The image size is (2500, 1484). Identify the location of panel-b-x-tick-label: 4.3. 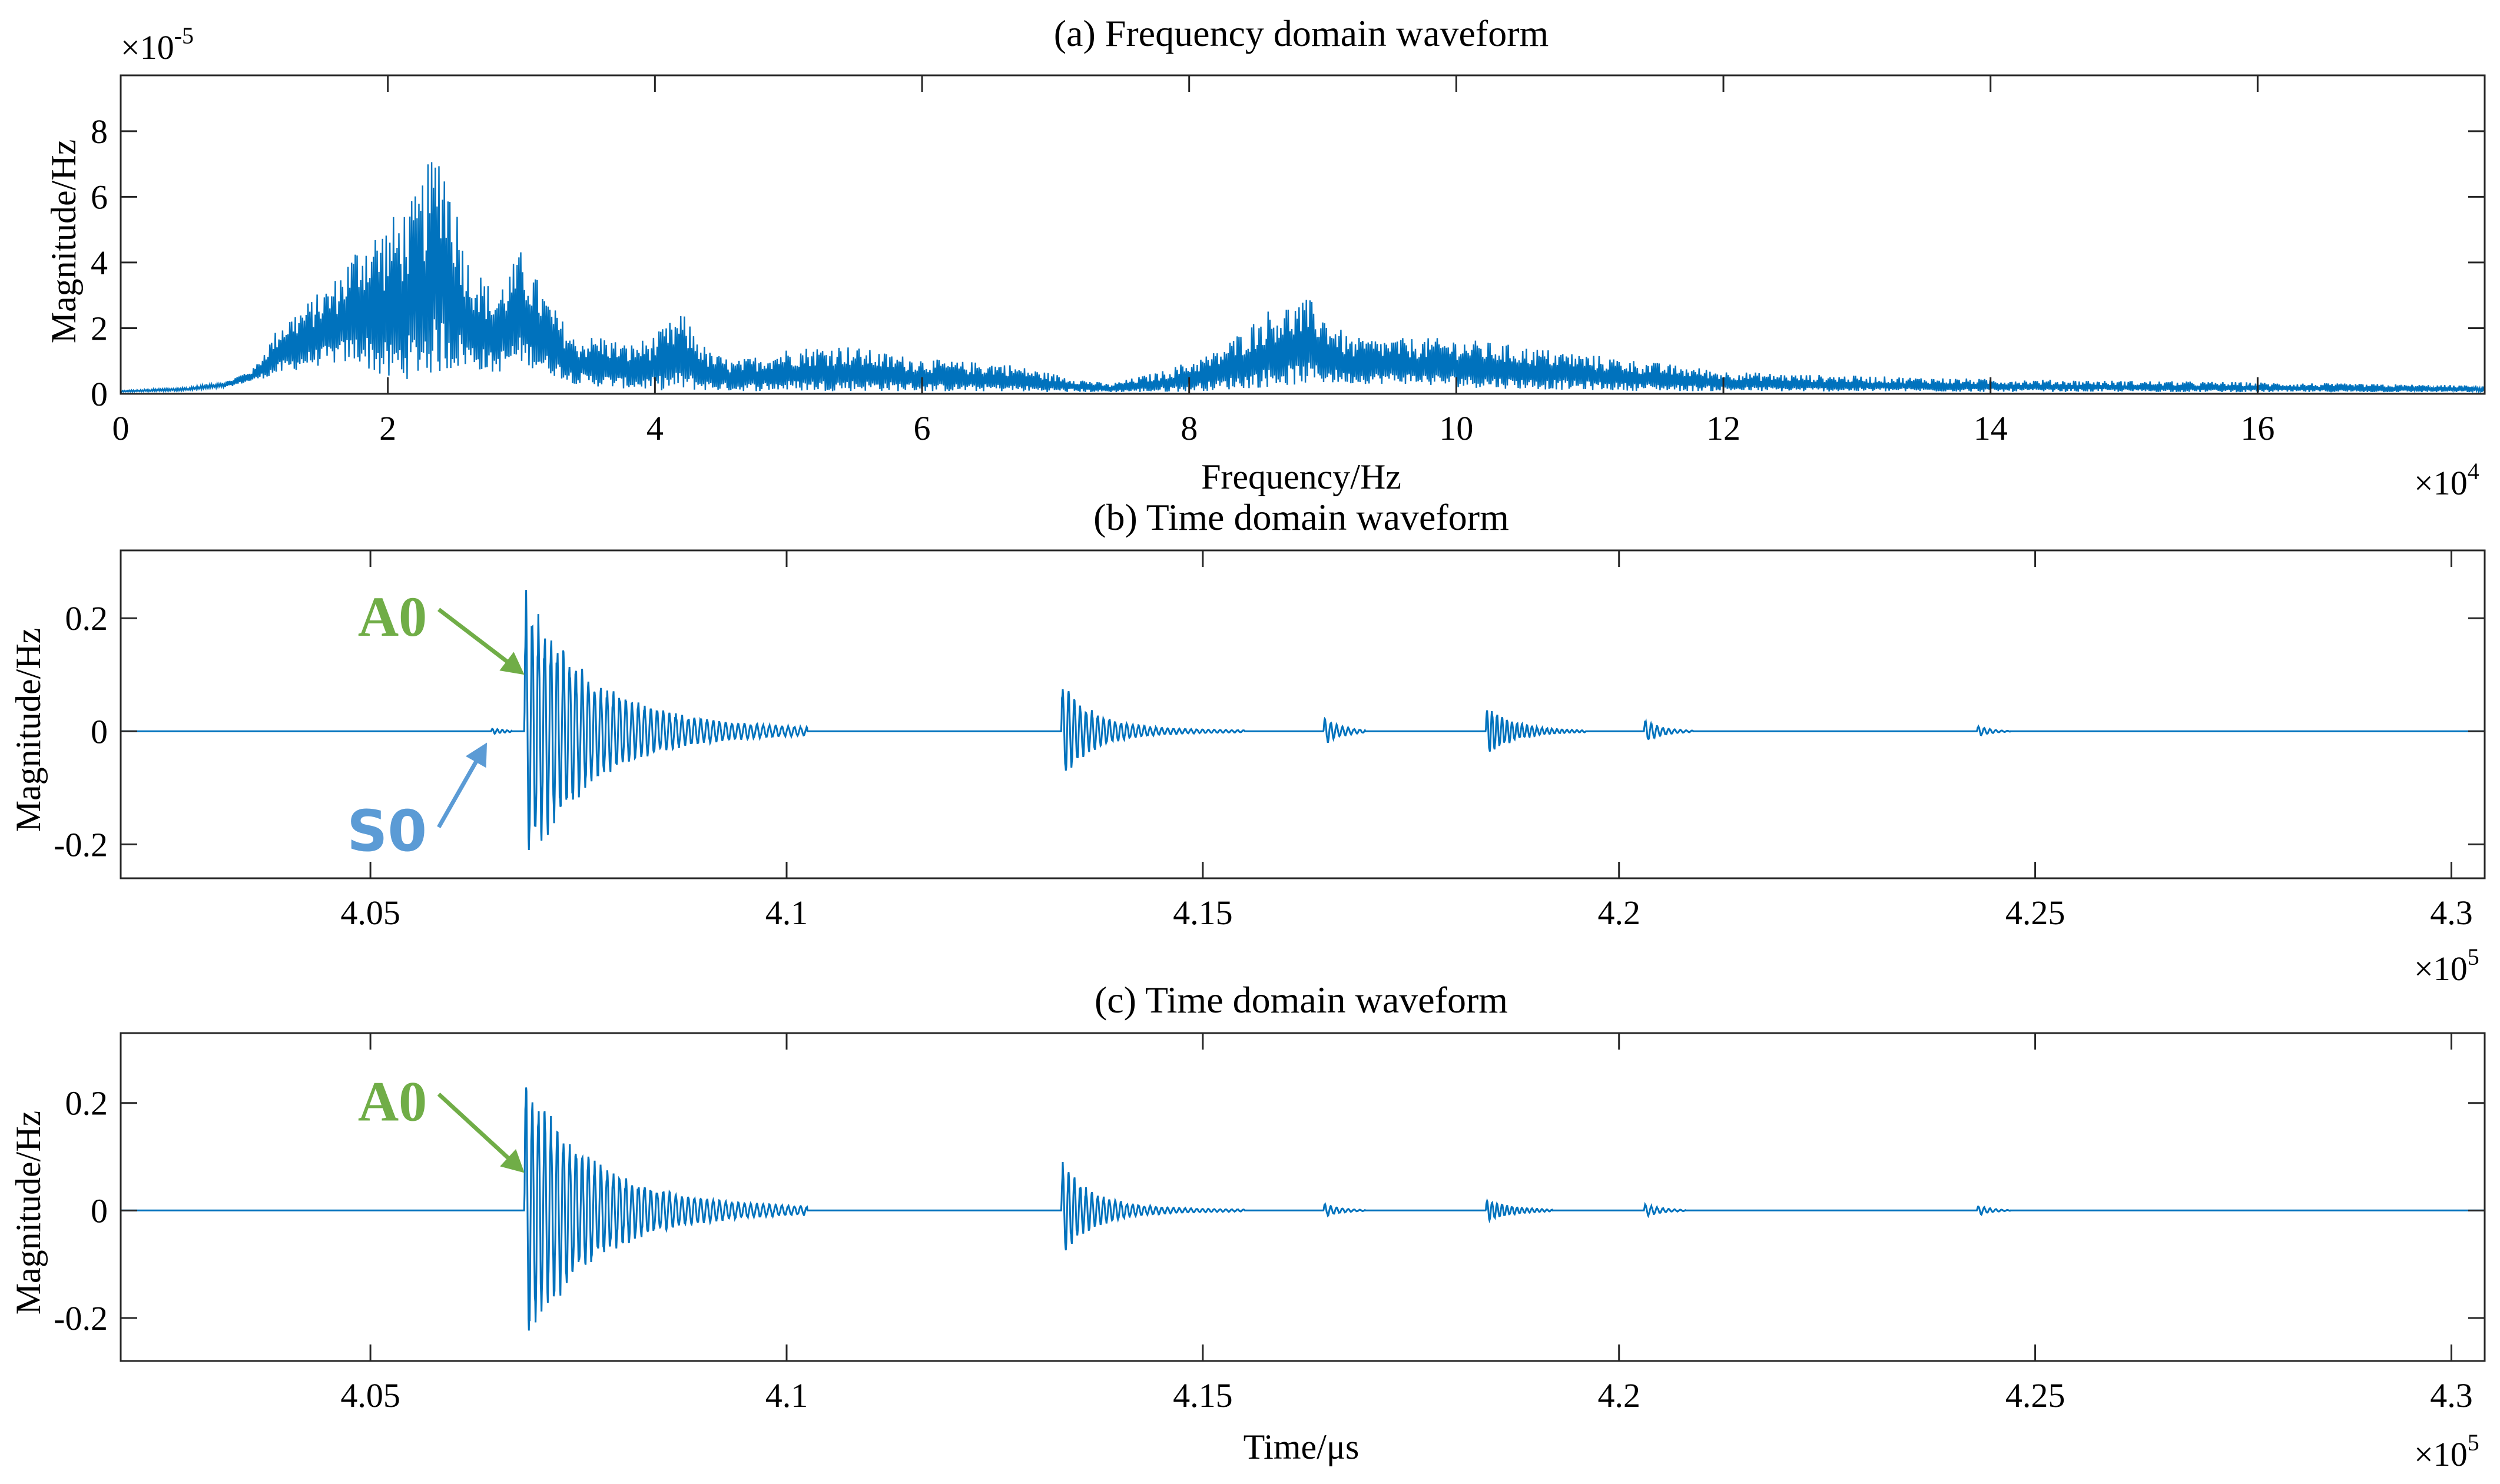
(2451, 913).